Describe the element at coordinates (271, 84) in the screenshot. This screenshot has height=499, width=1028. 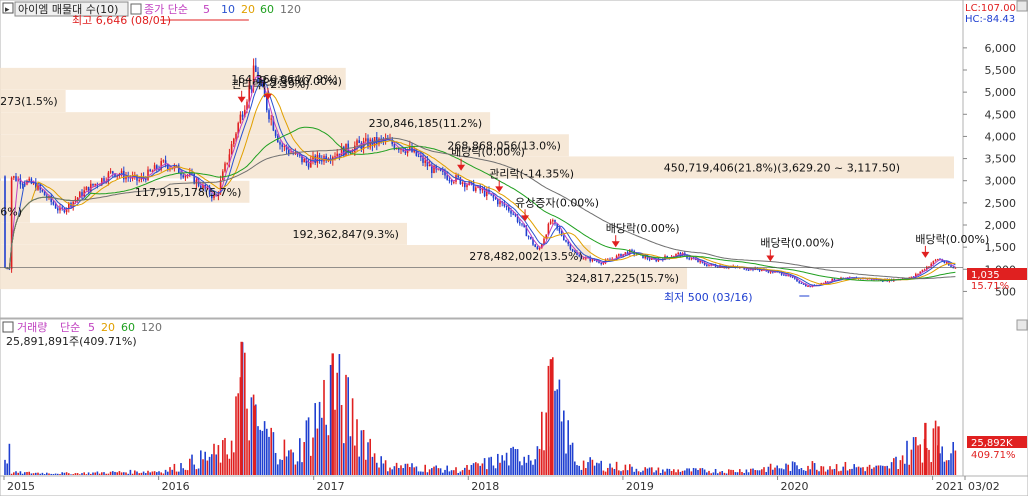
I see `event-label-0: 관리락(-2.39%)` at that location.